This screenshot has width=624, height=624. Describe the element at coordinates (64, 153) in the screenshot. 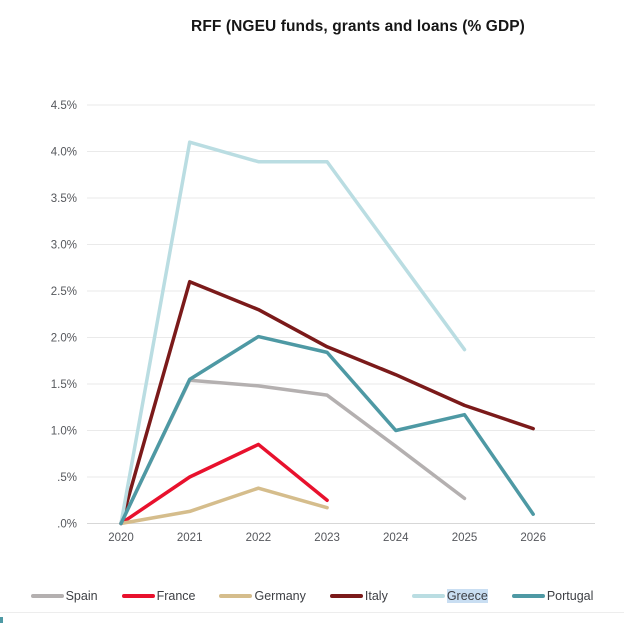

I see `y-tick-label: 4.0%` at that location.